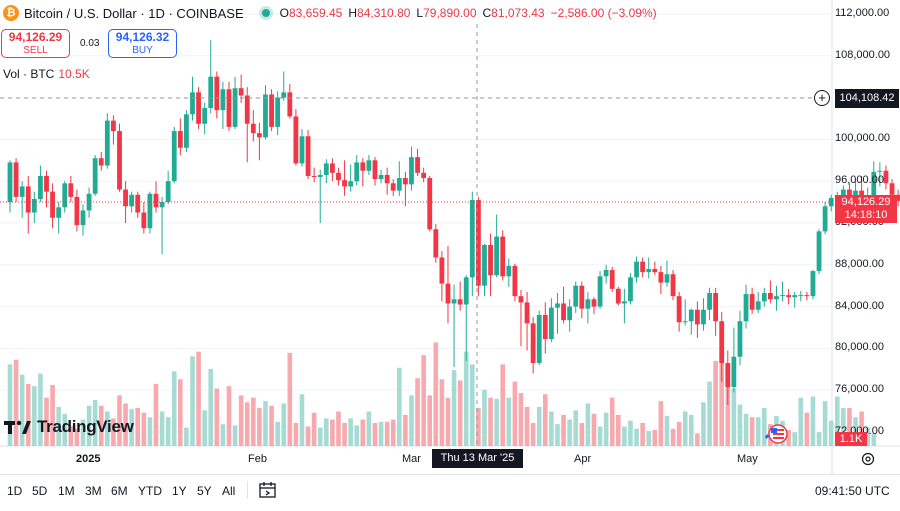 The width and height of the screenshot is (900, 511). What do you see at coordinates (204, 491) in the screenshot?
I see `range-button-5y: 5Y` at bounding box center [204, 491].